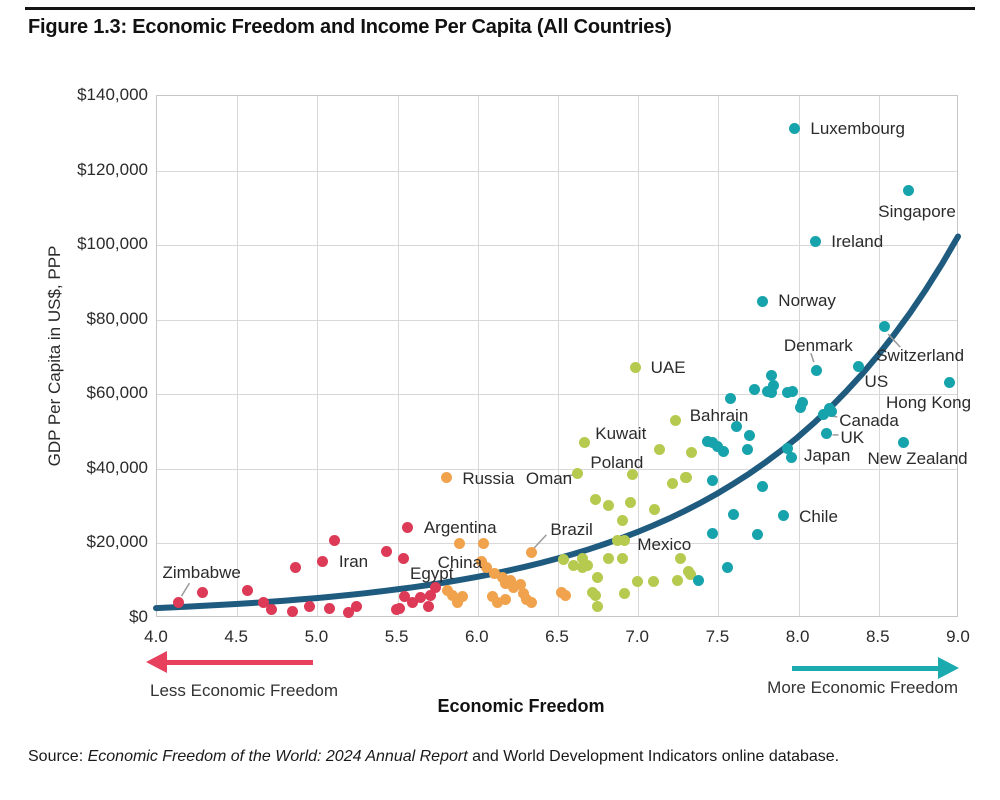 The image size is (1000, 800). I want to click on x-tick-label: 8.5, so click(877, 636).